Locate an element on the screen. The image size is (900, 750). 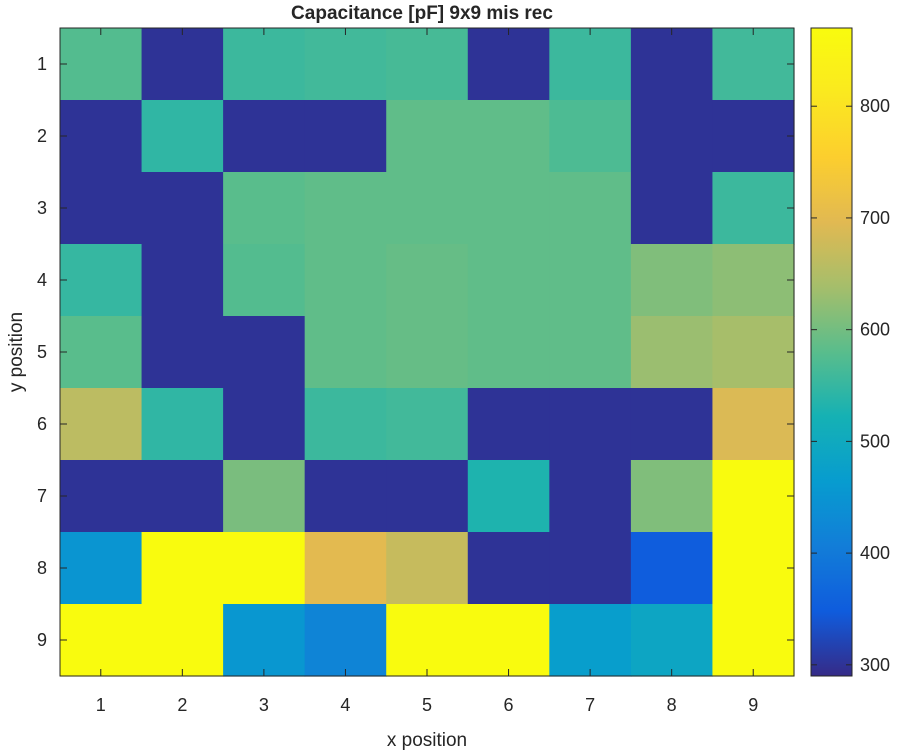
y-tick-label: 4 is located at coordinates (42, 280).